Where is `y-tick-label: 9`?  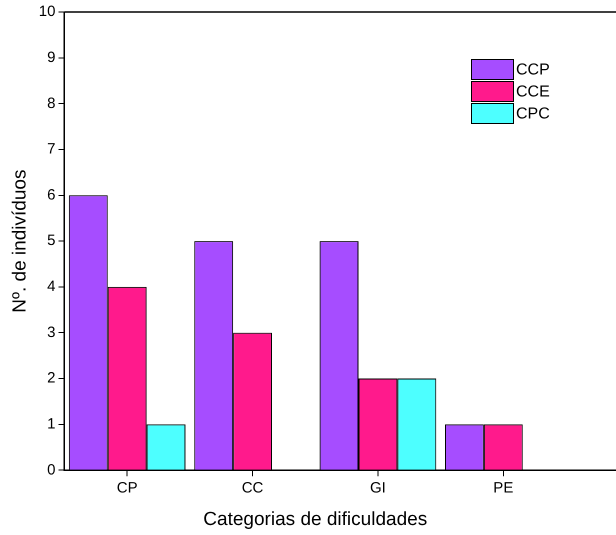 y-tick-label: 9 is located at coordinates (51, 57).